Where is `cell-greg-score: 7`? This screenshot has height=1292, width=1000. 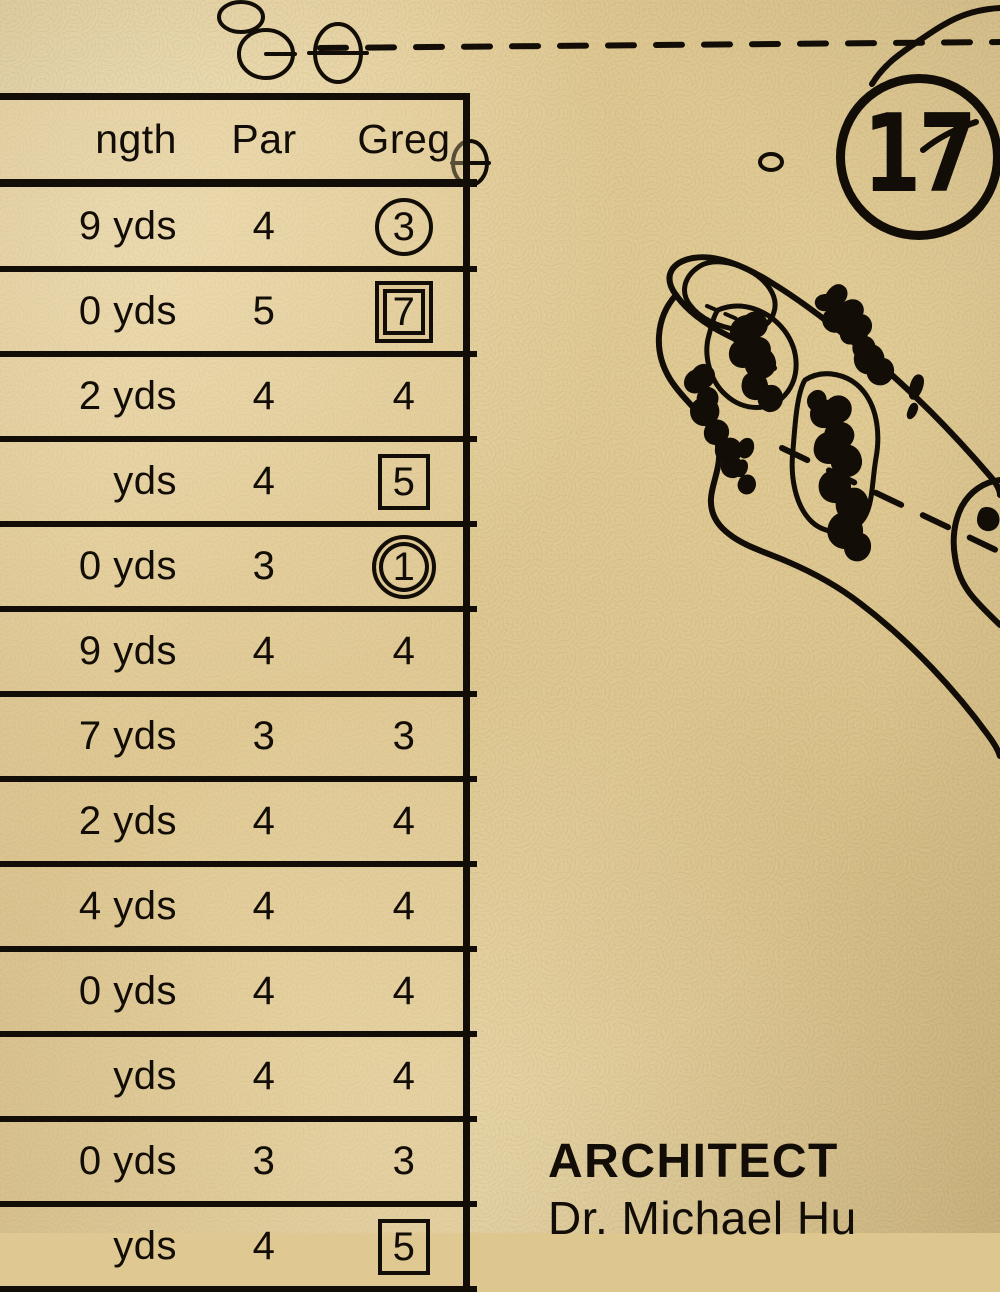 cell-greg-score: 7 is located at coordinates (404, 313).